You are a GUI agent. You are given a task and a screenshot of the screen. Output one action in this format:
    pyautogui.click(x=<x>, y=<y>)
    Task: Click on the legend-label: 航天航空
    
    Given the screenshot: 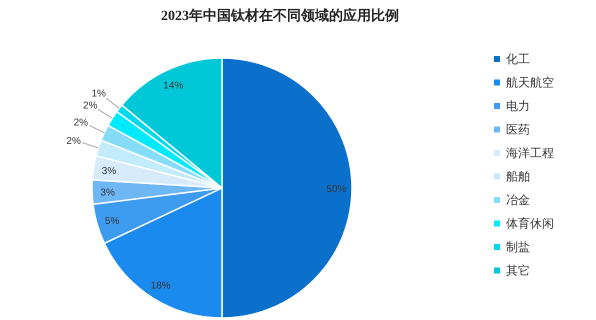 What is the action you would take?
    pyautogui.click(x=530, y=83)
    